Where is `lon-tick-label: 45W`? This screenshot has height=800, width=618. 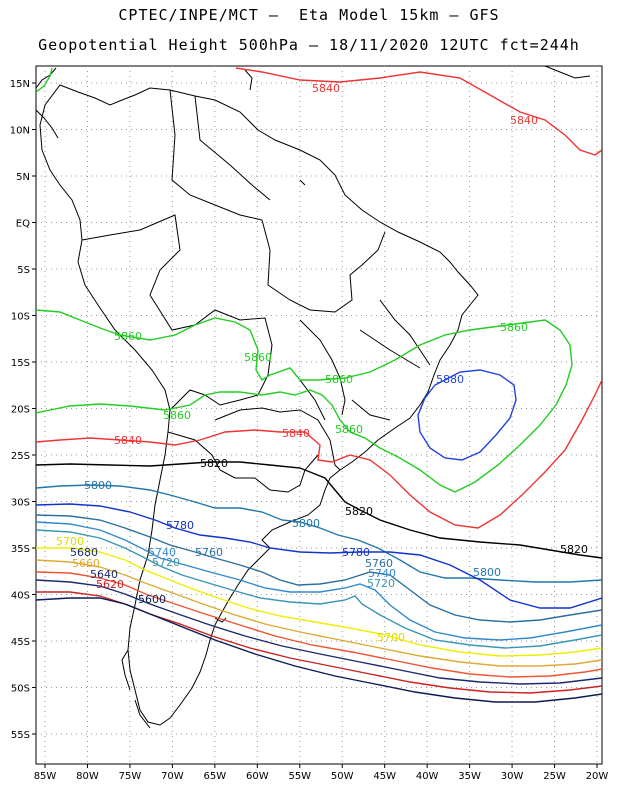 lon-tick-label: 45W is located at coordinates (384, 776).